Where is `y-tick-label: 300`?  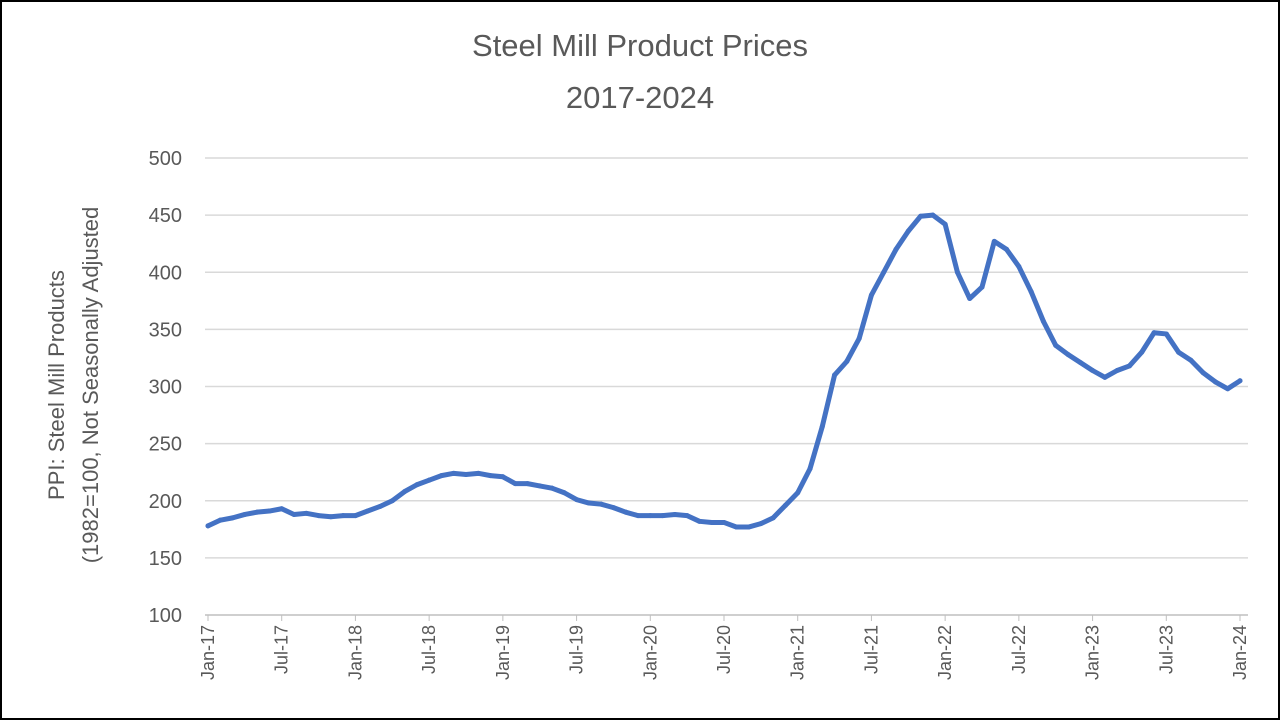
y-tick-label: 300 is located at coordinates (165, 388).